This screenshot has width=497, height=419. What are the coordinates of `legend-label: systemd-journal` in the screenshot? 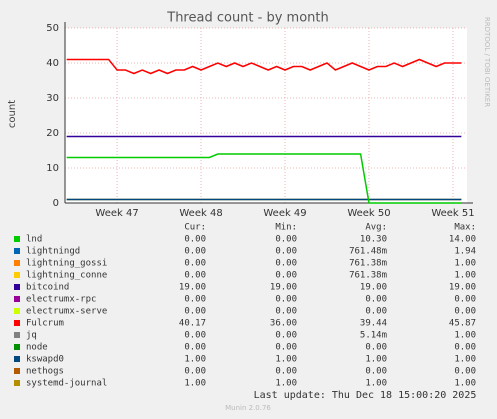 It's located at (66, 384).